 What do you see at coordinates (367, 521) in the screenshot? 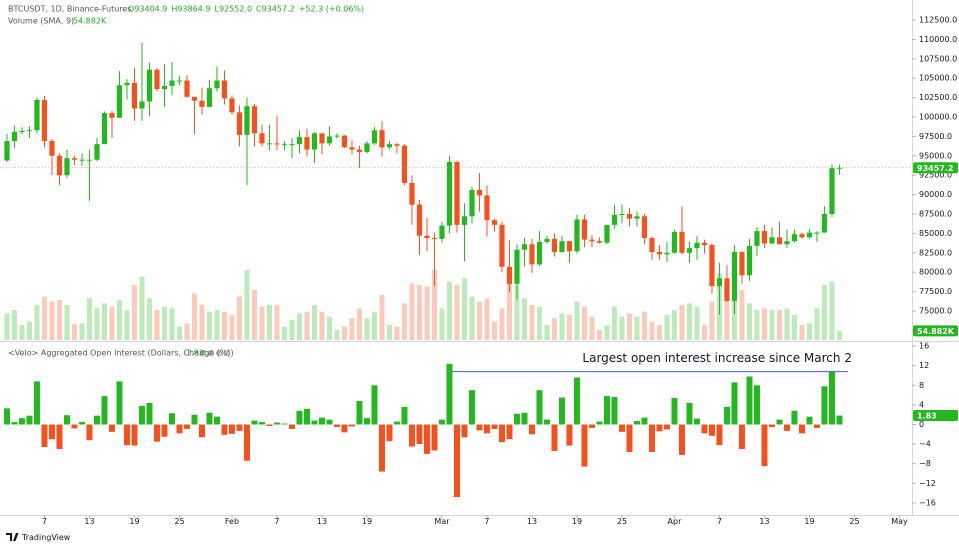
I see `x-tick-label: 19` at bounding box center [367, 521].